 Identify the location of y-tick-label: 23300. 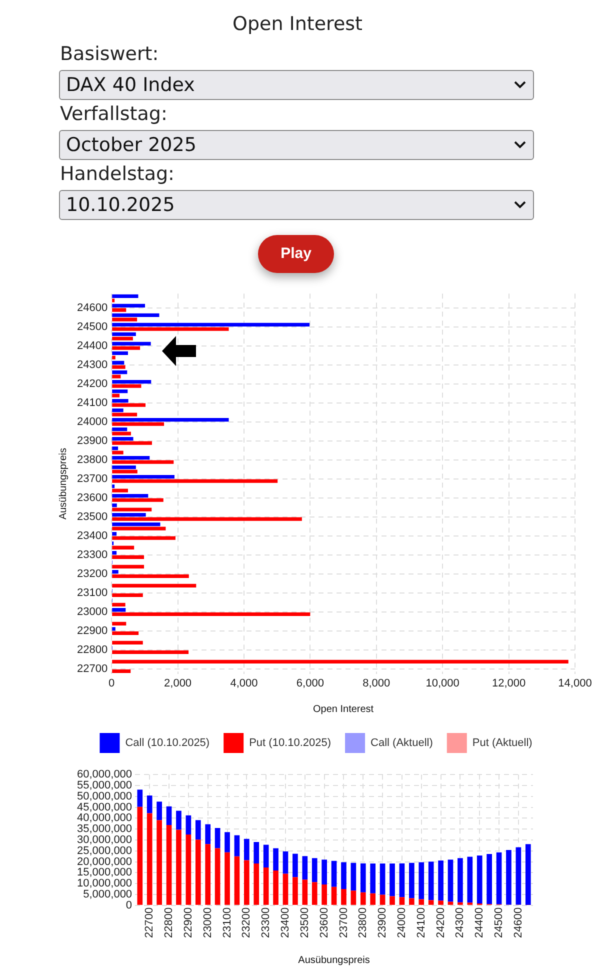
(92, 555).